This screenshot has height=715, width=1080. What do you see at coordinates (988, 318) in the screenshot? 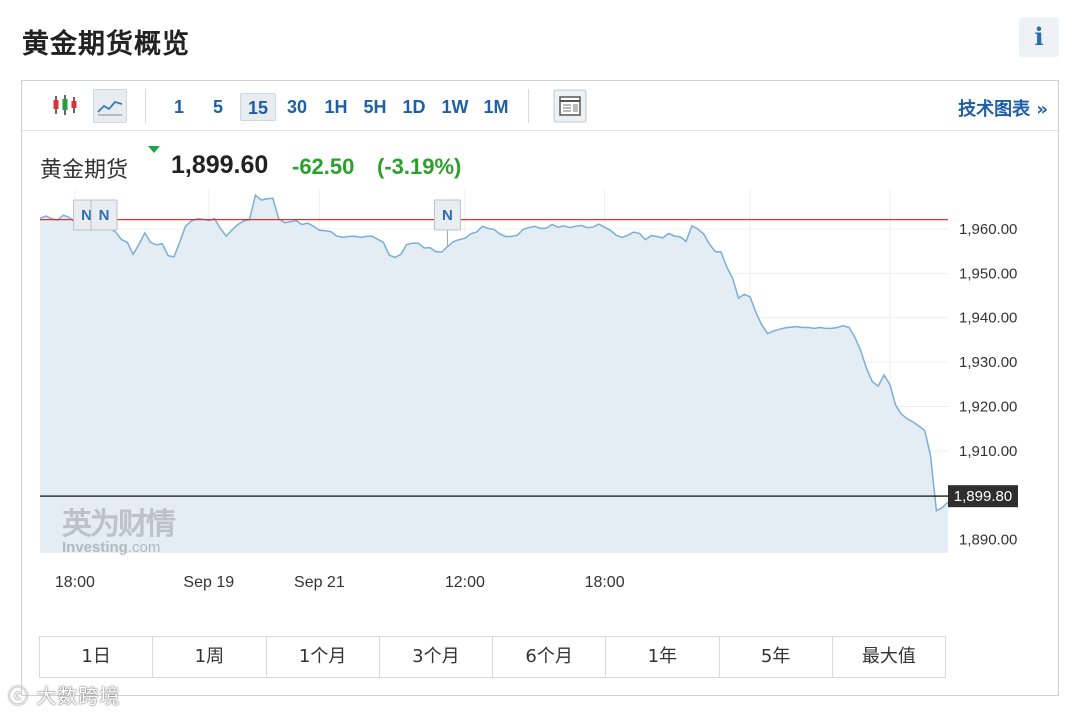
I see `y-tick-label: 1,940.00` at bounding box center [988, 318].